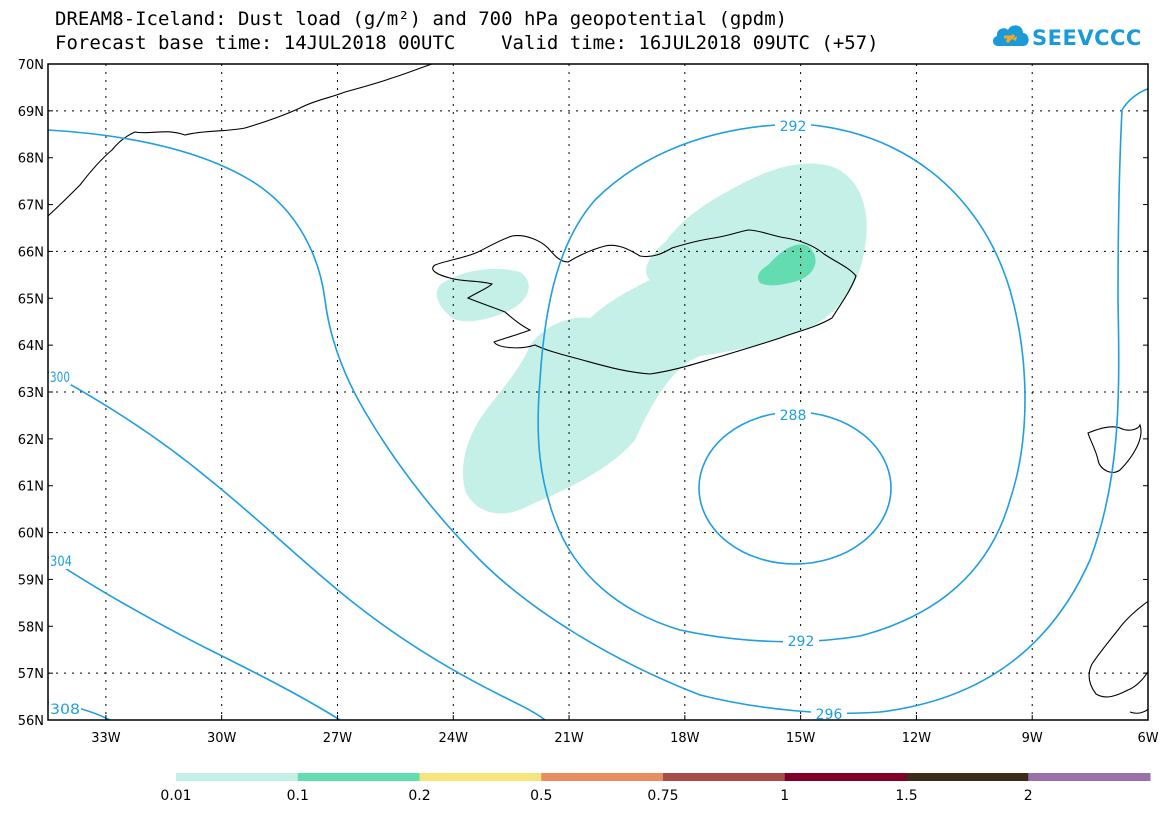  I want to click on colorbar-label: 0.01, so click(175, 796).